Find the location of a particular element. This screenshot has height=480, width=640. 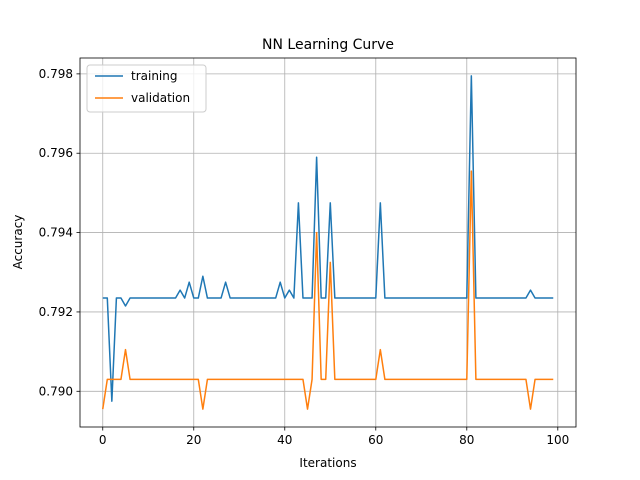

chart-title: NN Learning Curve is located at coordinates (328, 45).